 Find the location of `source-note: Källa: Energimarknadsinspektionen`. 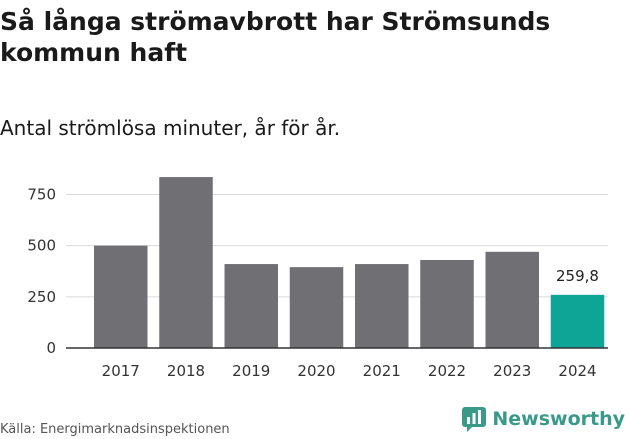

source-note: Källa: Energimarknadsinspektionen is located at coordinates (115, 429).